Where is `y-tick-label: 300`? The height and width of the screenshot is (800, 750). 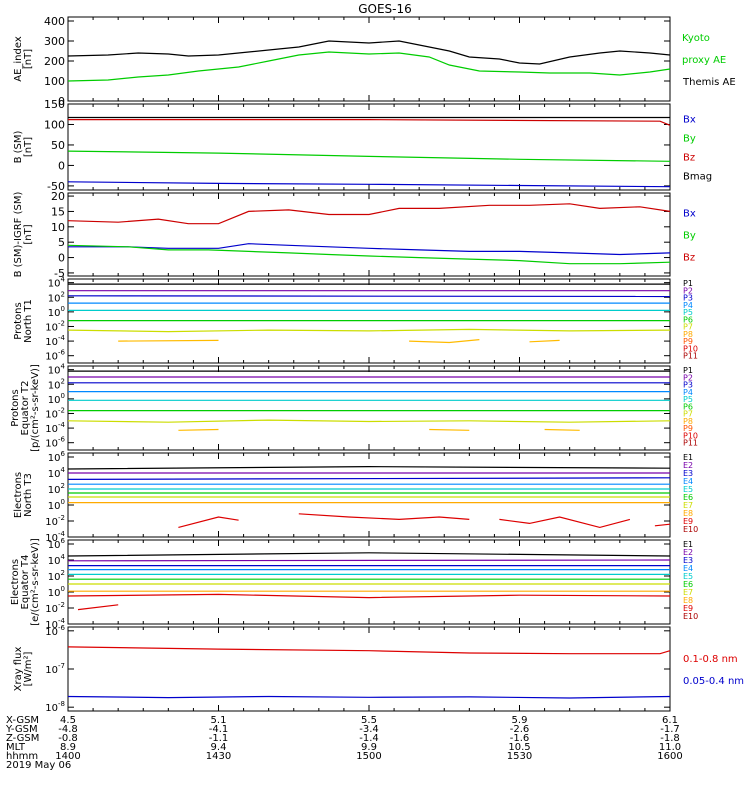 y-tick-label: 300 is located at coordinates (54, 41).